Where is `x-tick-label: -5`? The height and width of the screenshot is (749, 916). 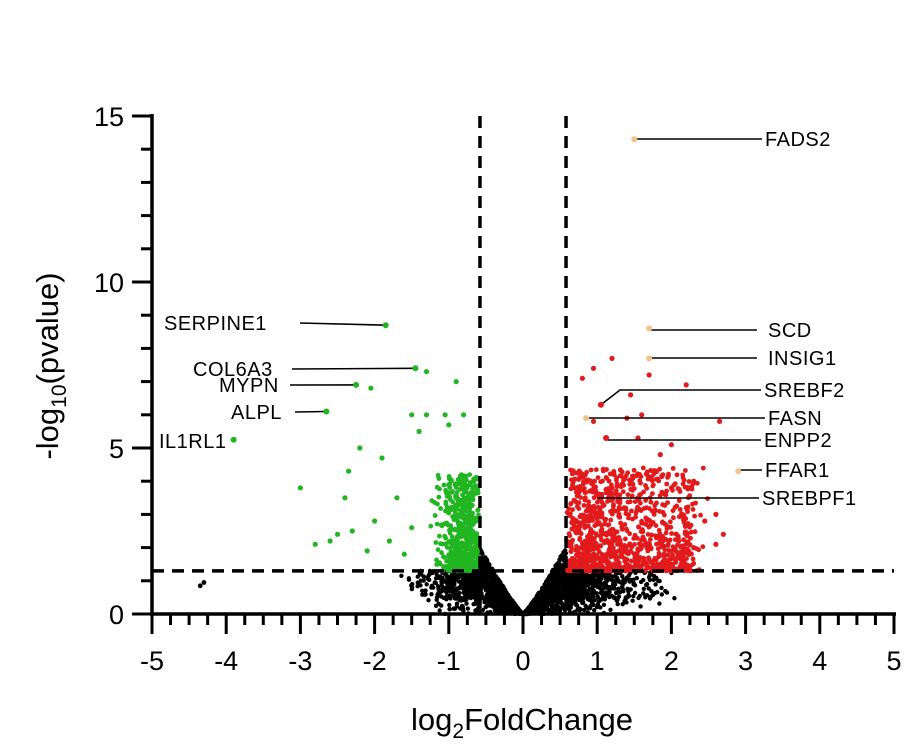 x-tick-label: -5 is located at coordinates (152, 661).